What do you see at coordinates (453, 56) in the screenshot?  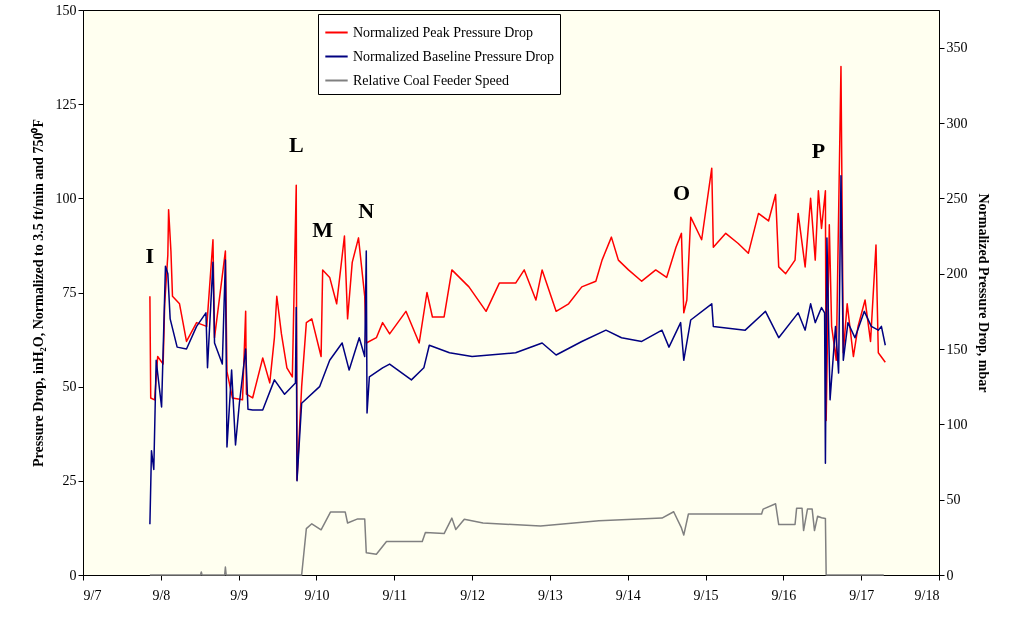 I see `legend-label: Normalized Baseline Pressure Drop` at bounding box center [453, 56].